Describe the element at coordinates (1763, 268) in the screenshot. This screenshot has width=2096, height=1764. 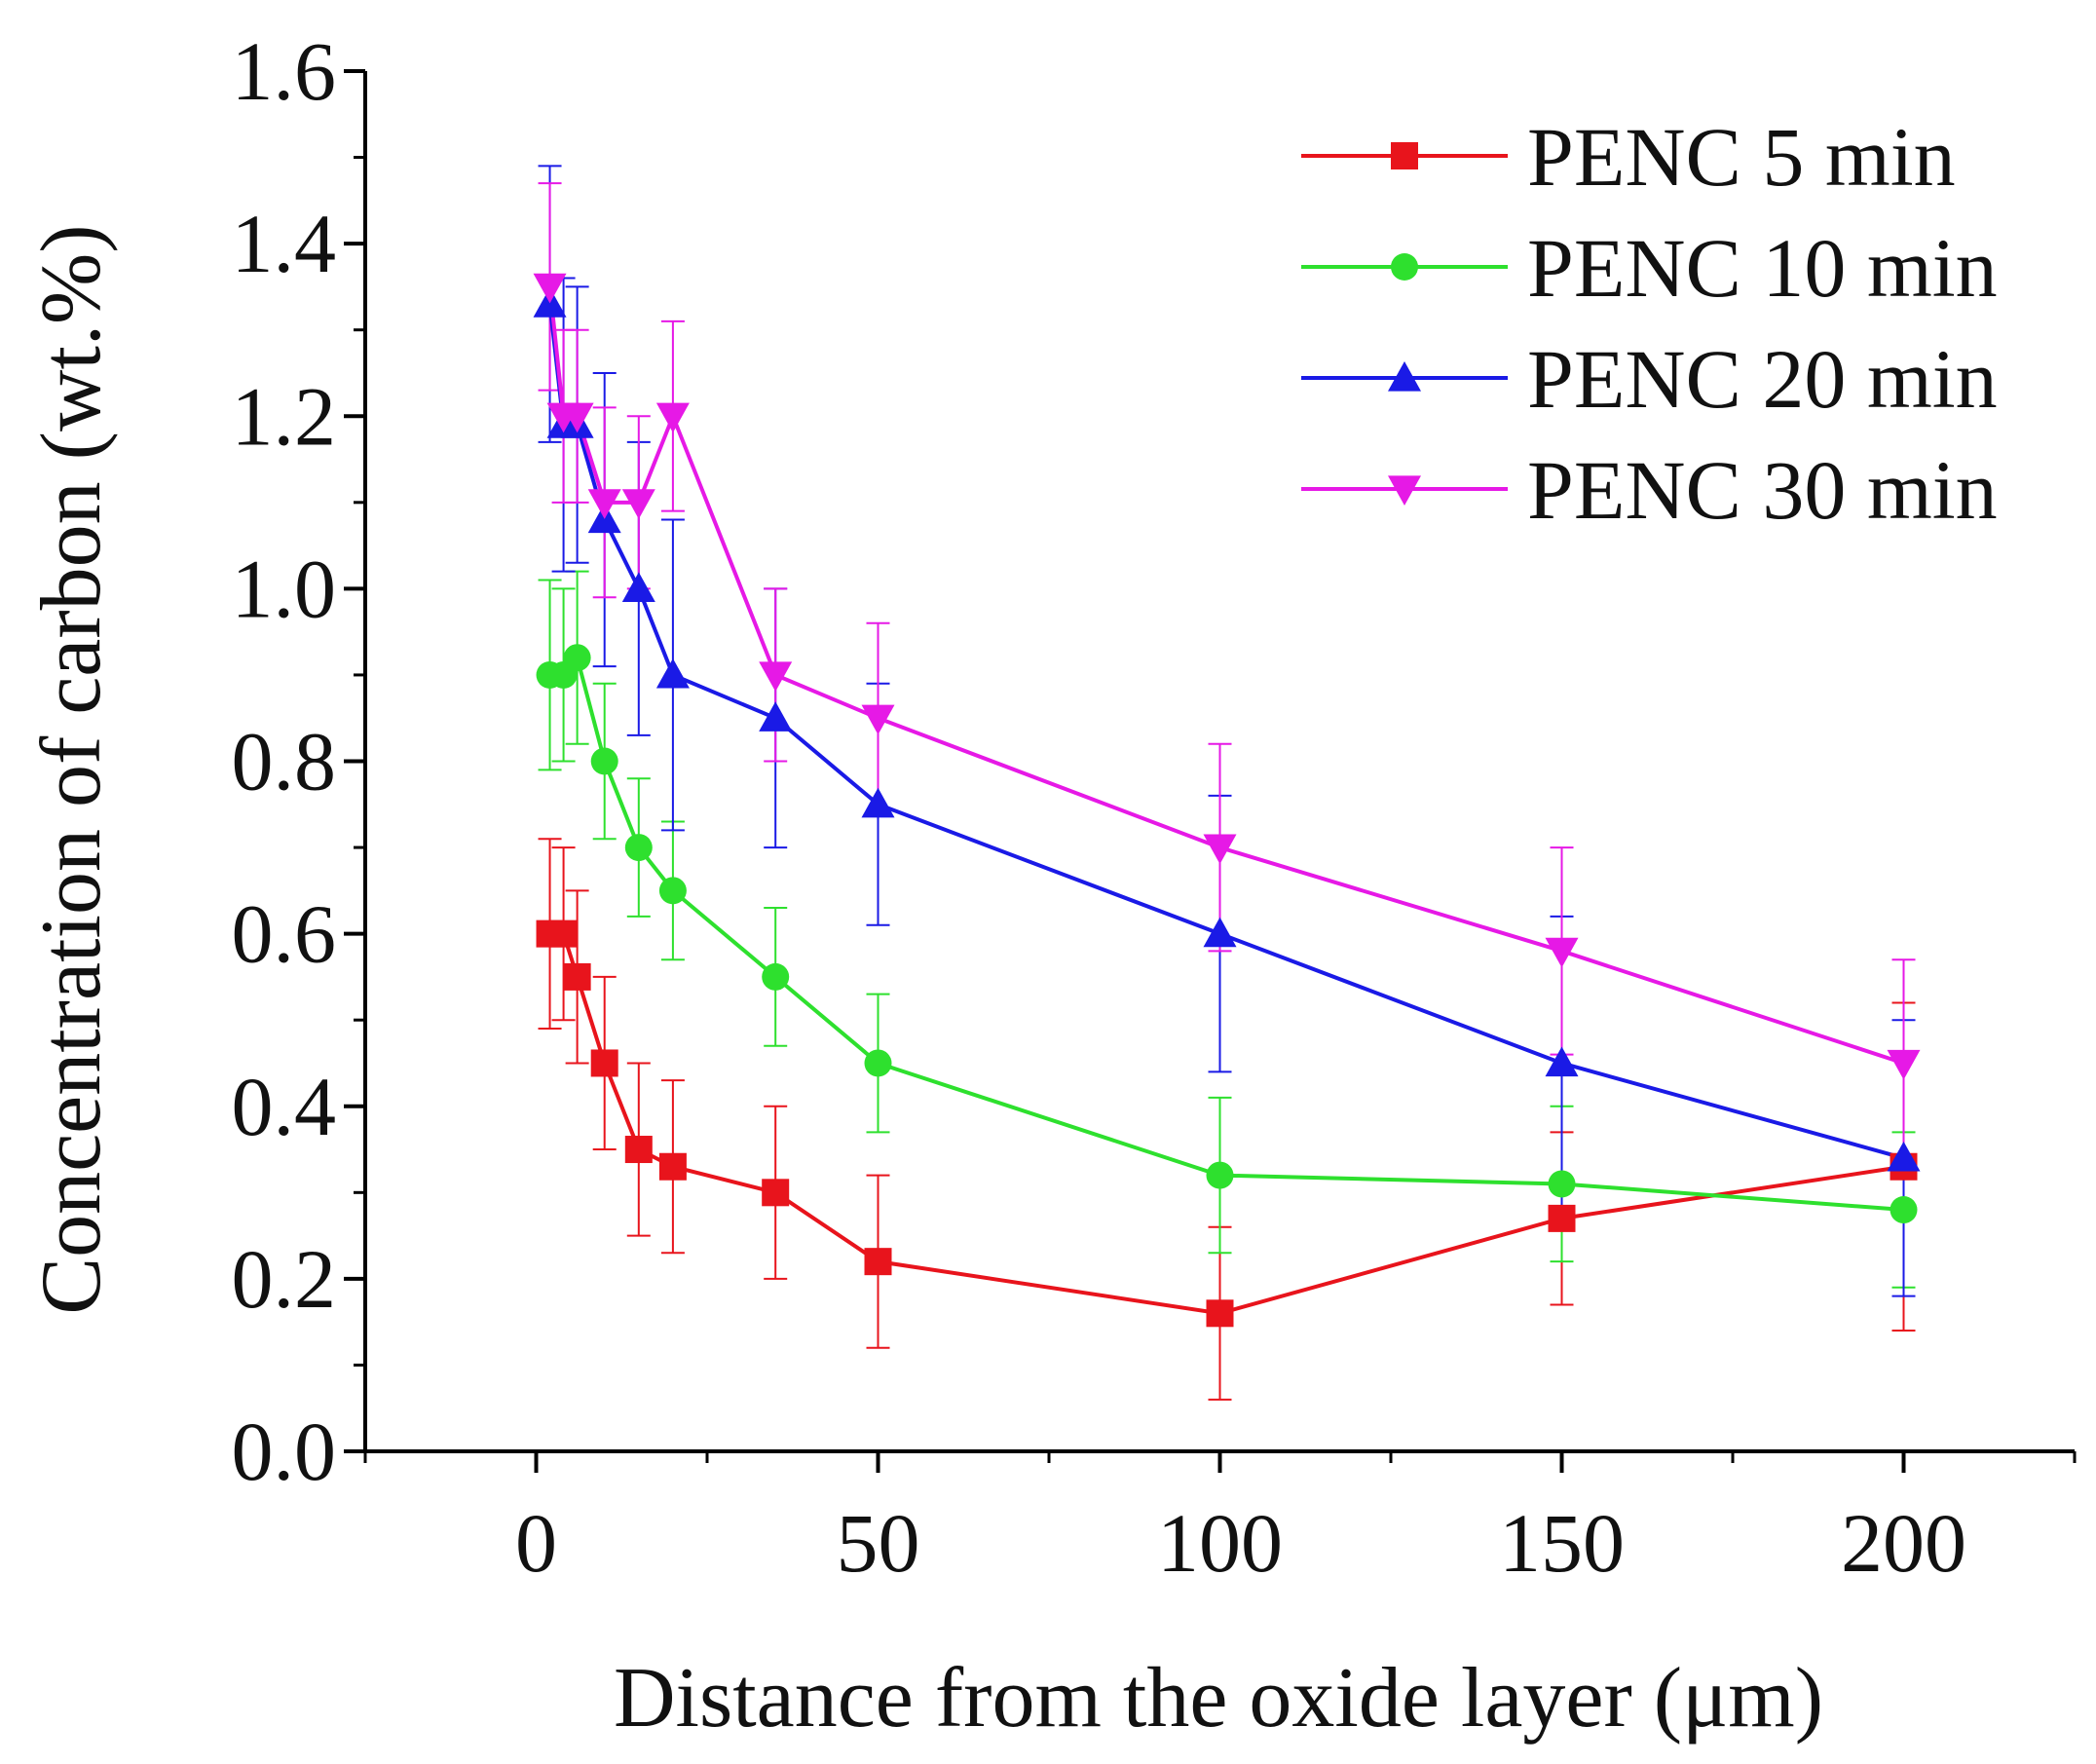
I see `legend-label-penc-10-min: PENC 10 min` at that location.